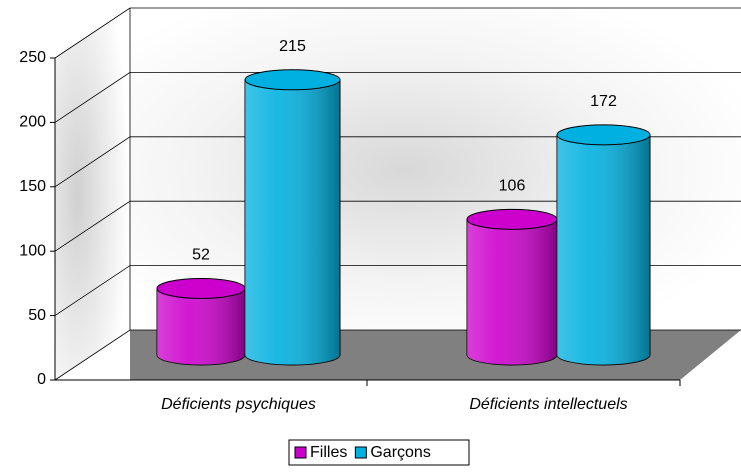  Describe the element at coordinates (400, 452) in the screenshot. I see `legend-label: Garçons` at that location.